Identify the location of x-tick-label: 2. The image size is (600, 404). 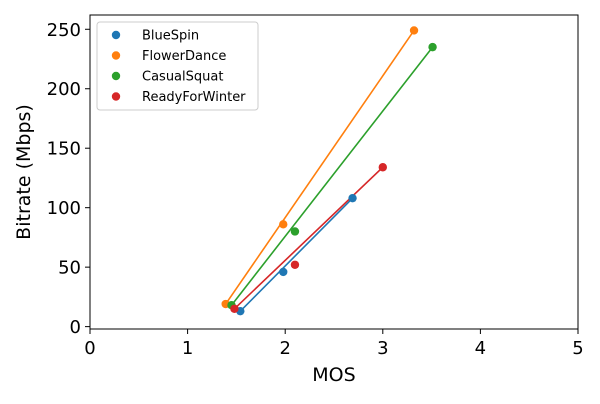
(284, 348).